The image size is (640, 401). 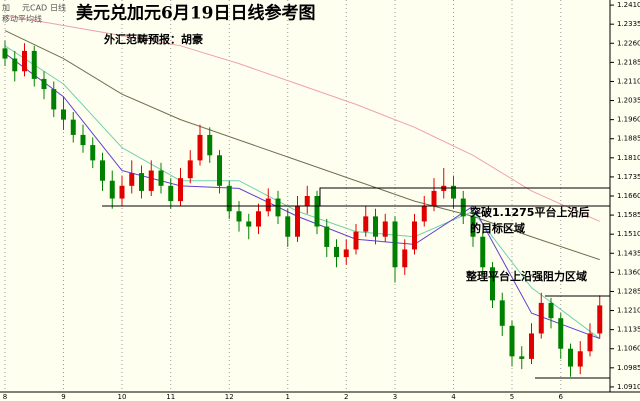 What do you see at coordinates (561, 397) in the screenshot?
I see `x-tick-label: 6` at bounding box center [561, 397].